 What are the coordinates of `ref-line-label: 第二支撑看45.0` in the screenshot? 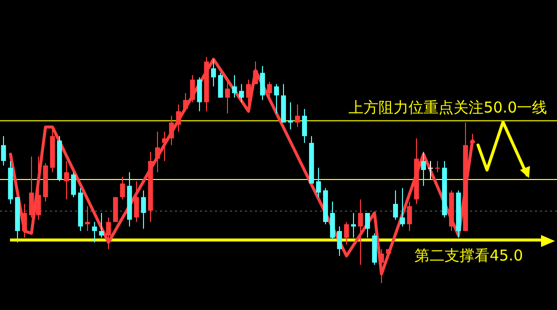 It's located at (468, 255).